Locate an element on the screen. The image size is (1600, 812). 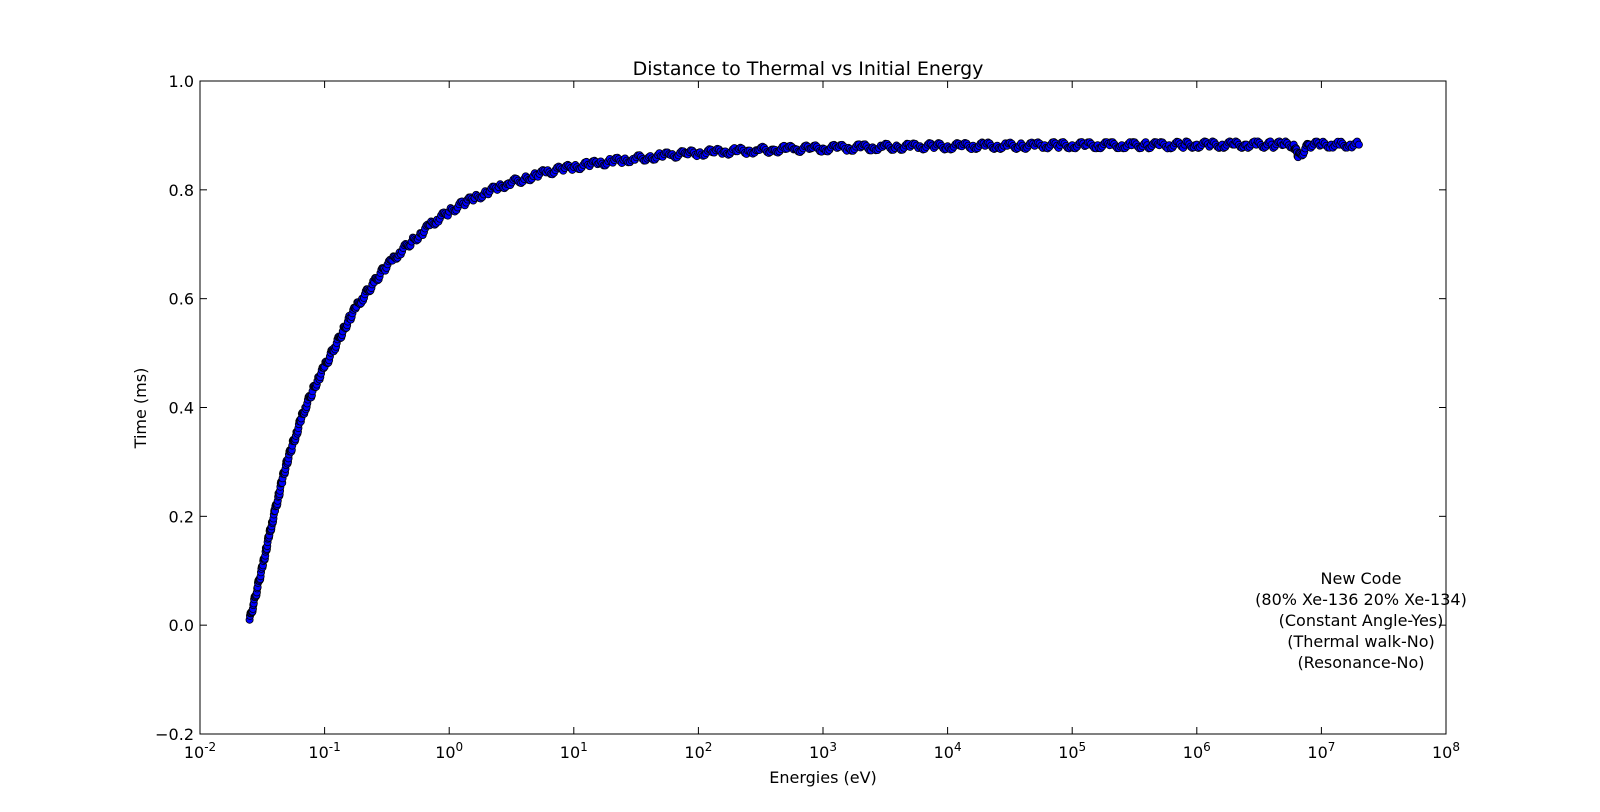
x-tick-label: 10⁵ is located at coordinates (1072, 751).